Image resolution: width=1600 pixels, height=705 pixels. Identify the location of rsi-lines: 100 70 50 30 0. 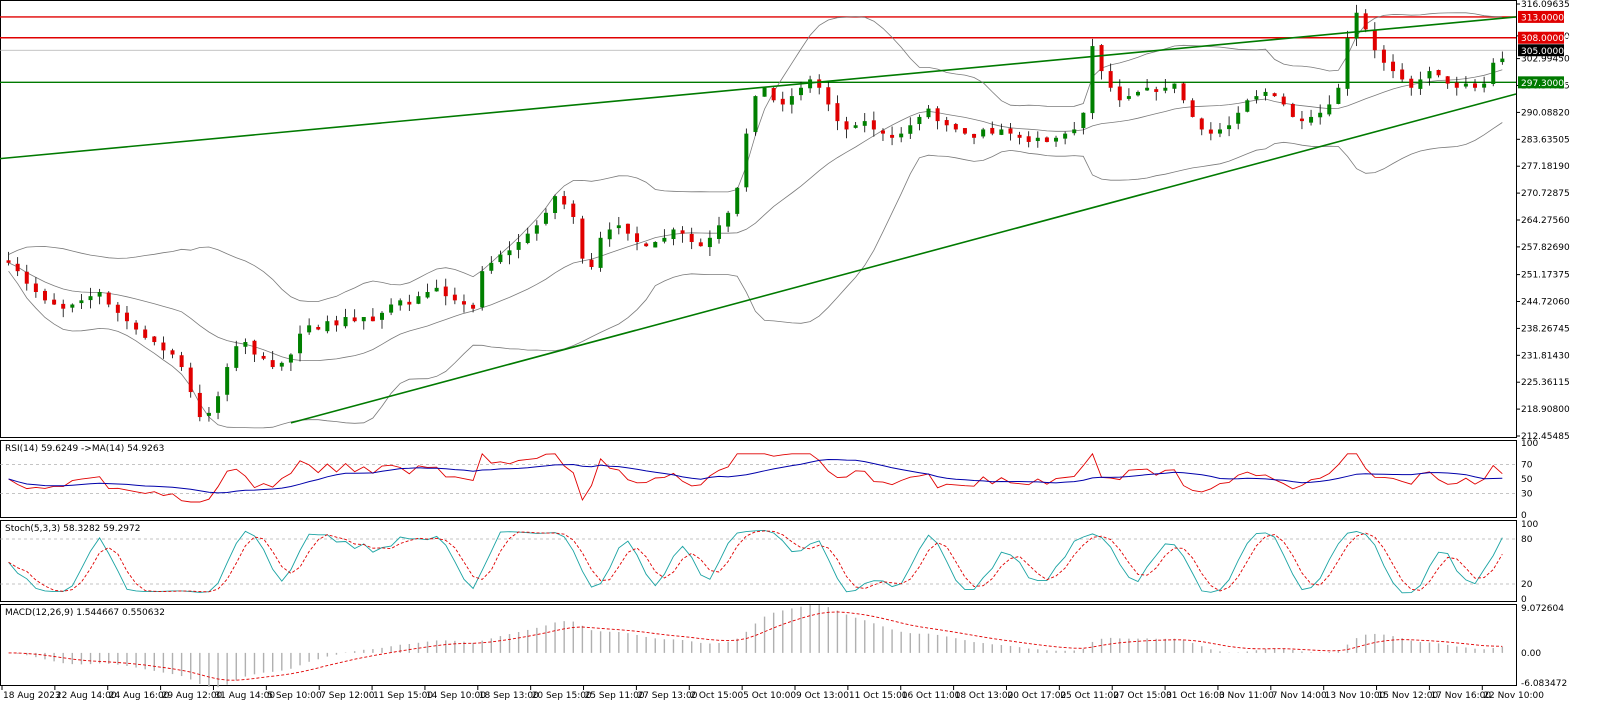
(769, 480).